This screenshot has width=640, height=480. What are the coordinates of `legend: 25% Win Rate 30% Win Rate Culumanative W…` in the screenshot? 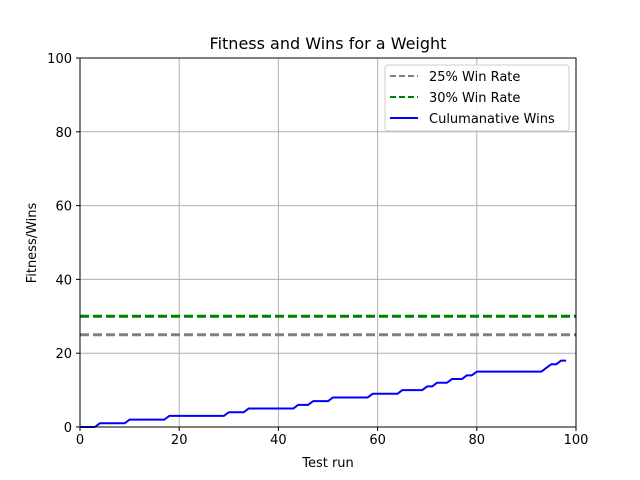 It's located at (477, 98).